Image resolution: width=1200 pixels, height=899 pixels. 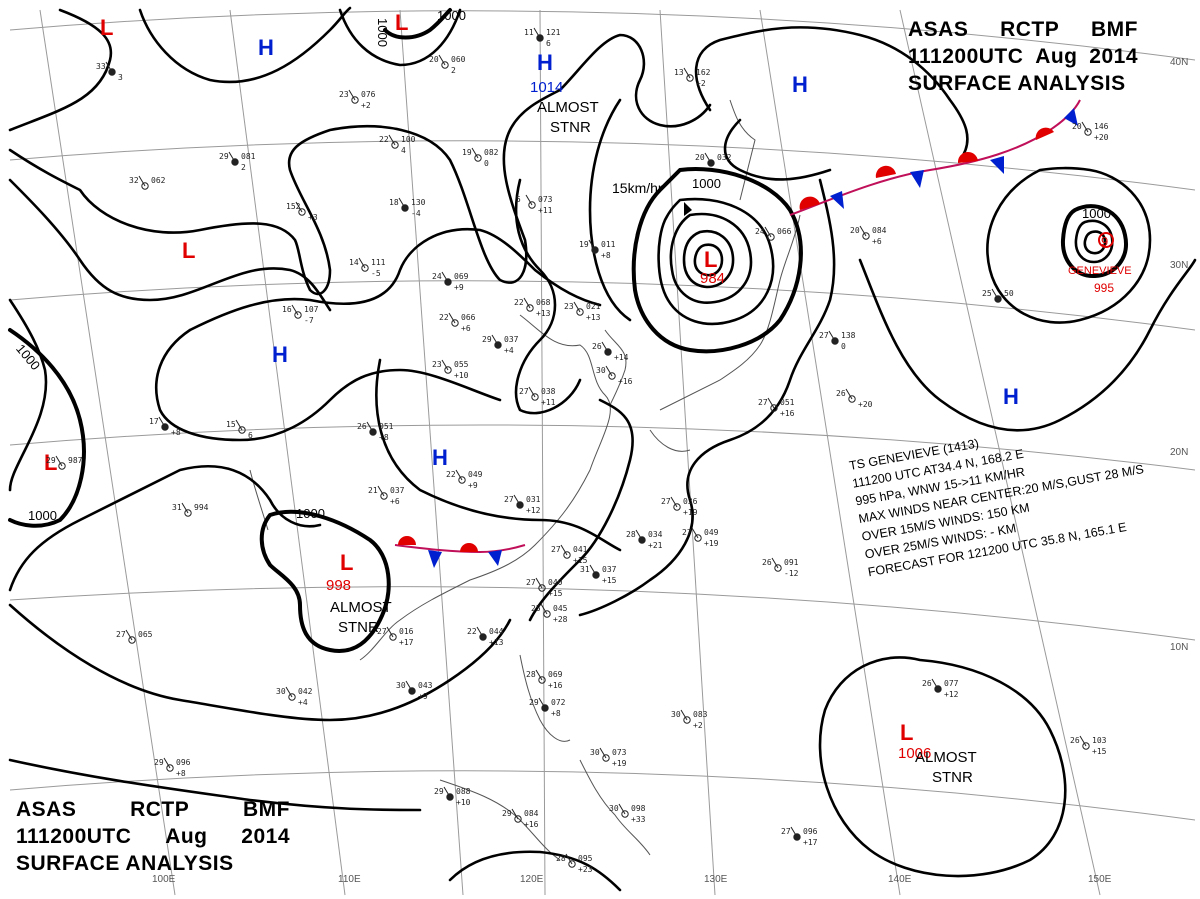 What do you see at coordinates (570, 127) in the screenshot?
I see `stnr-label: STNR` at bounding box center [570, 127].